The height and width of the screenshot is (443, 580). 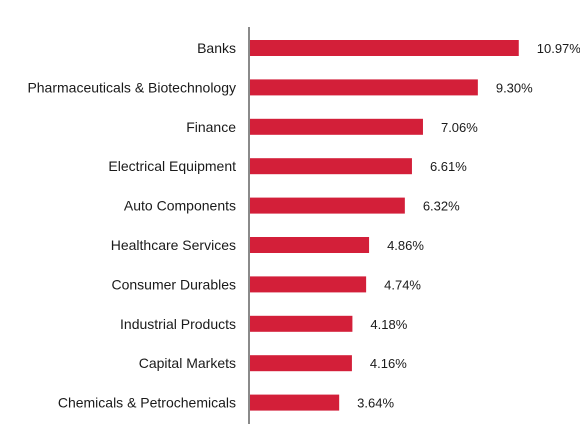 What do you see at coordinates (405, 245) in the screenshot?
I see `value-label-5: 4.86%` at bounding box center [405, 245].